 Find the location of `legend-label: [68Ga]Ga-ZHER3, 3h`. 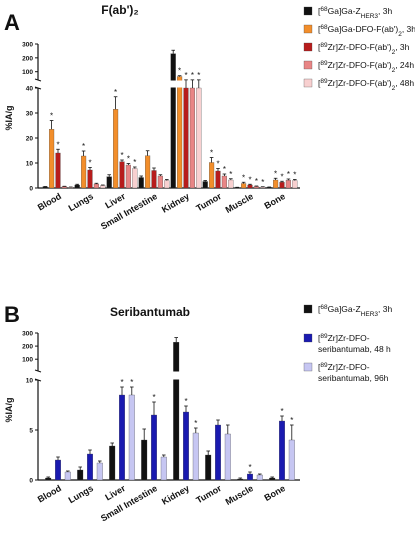

legend-label: [68Ga]Ga-ZHER3, 3h is located at coordinates (355, 311).